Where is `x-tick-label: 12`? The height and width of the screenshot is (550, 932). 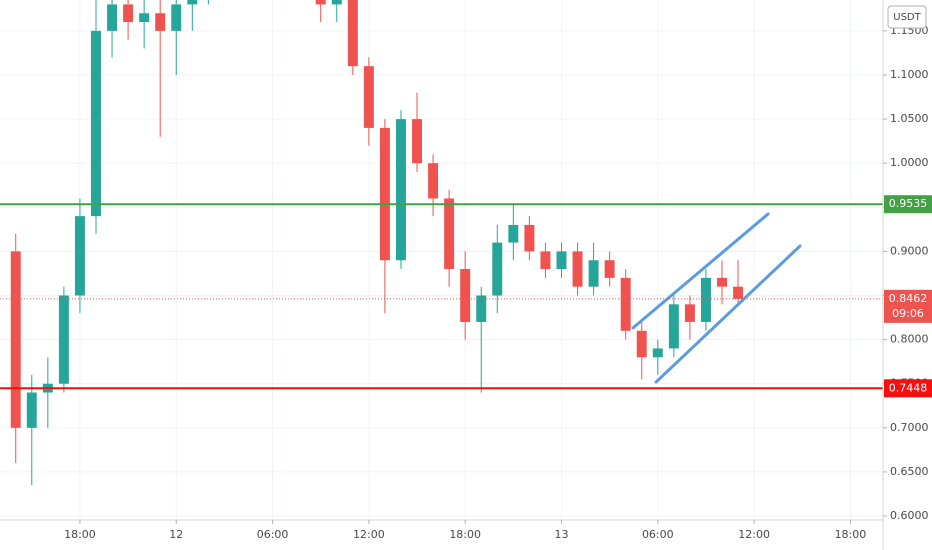 x-tick-label: 12 is located at coordinates (176, 534).